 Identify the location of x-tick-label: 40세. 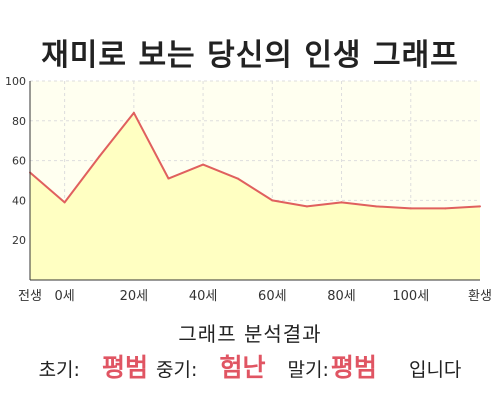
(203, 296).